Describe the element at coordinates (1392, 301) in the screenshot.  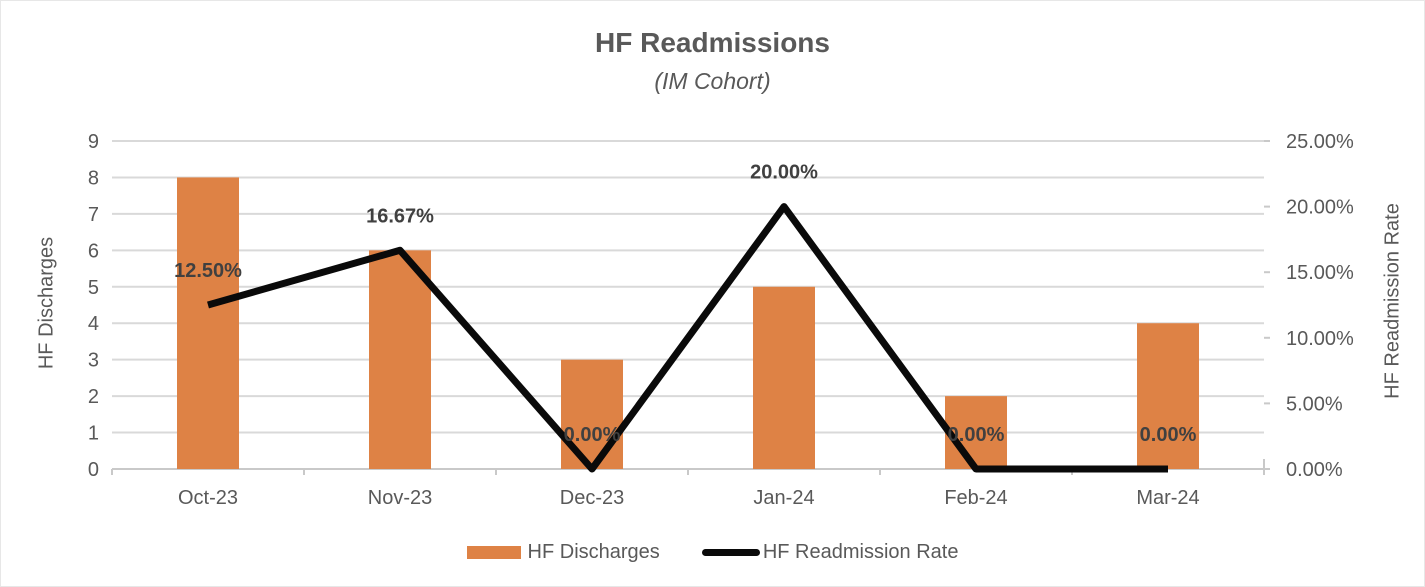
I see `right-axis-title: HF Readmission Rate` at that location.